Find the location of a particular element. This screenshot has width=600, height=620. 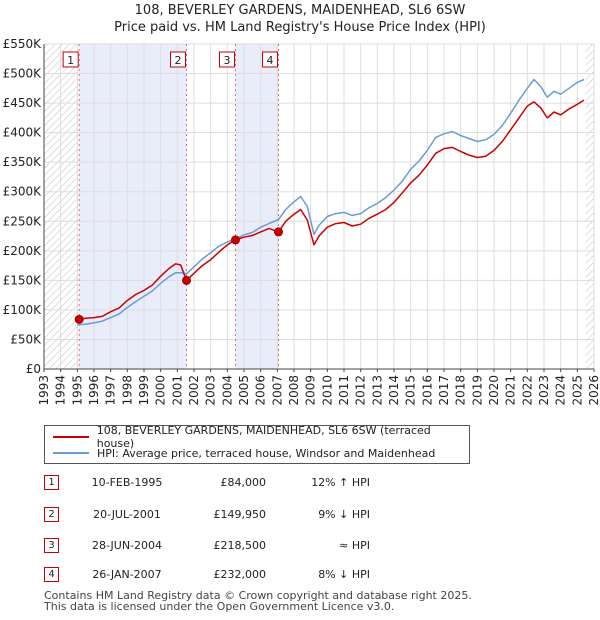

x-tick-label: 2026 is located at coordinates (593, 390).